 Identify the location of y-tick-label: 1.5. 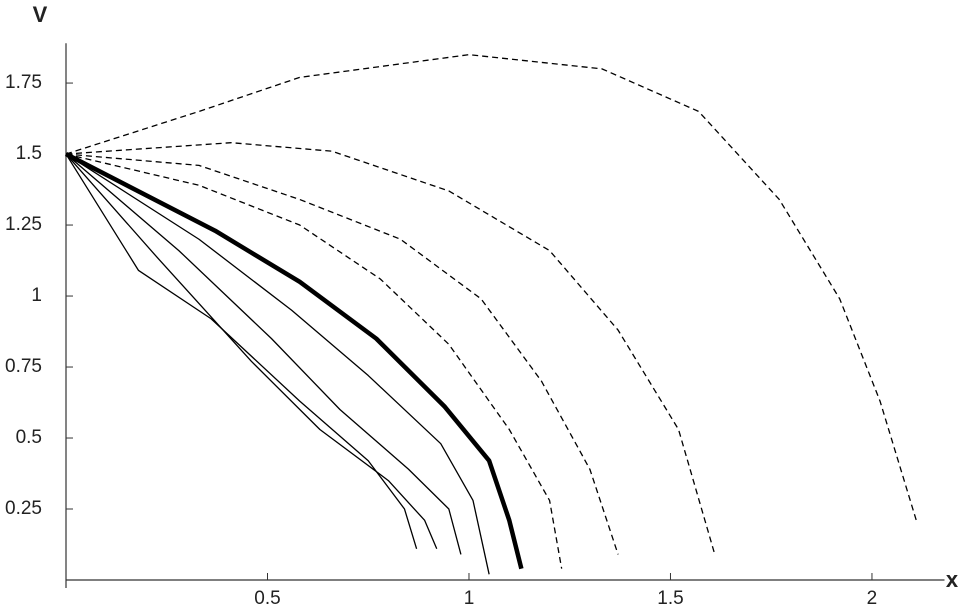
(29, 153).